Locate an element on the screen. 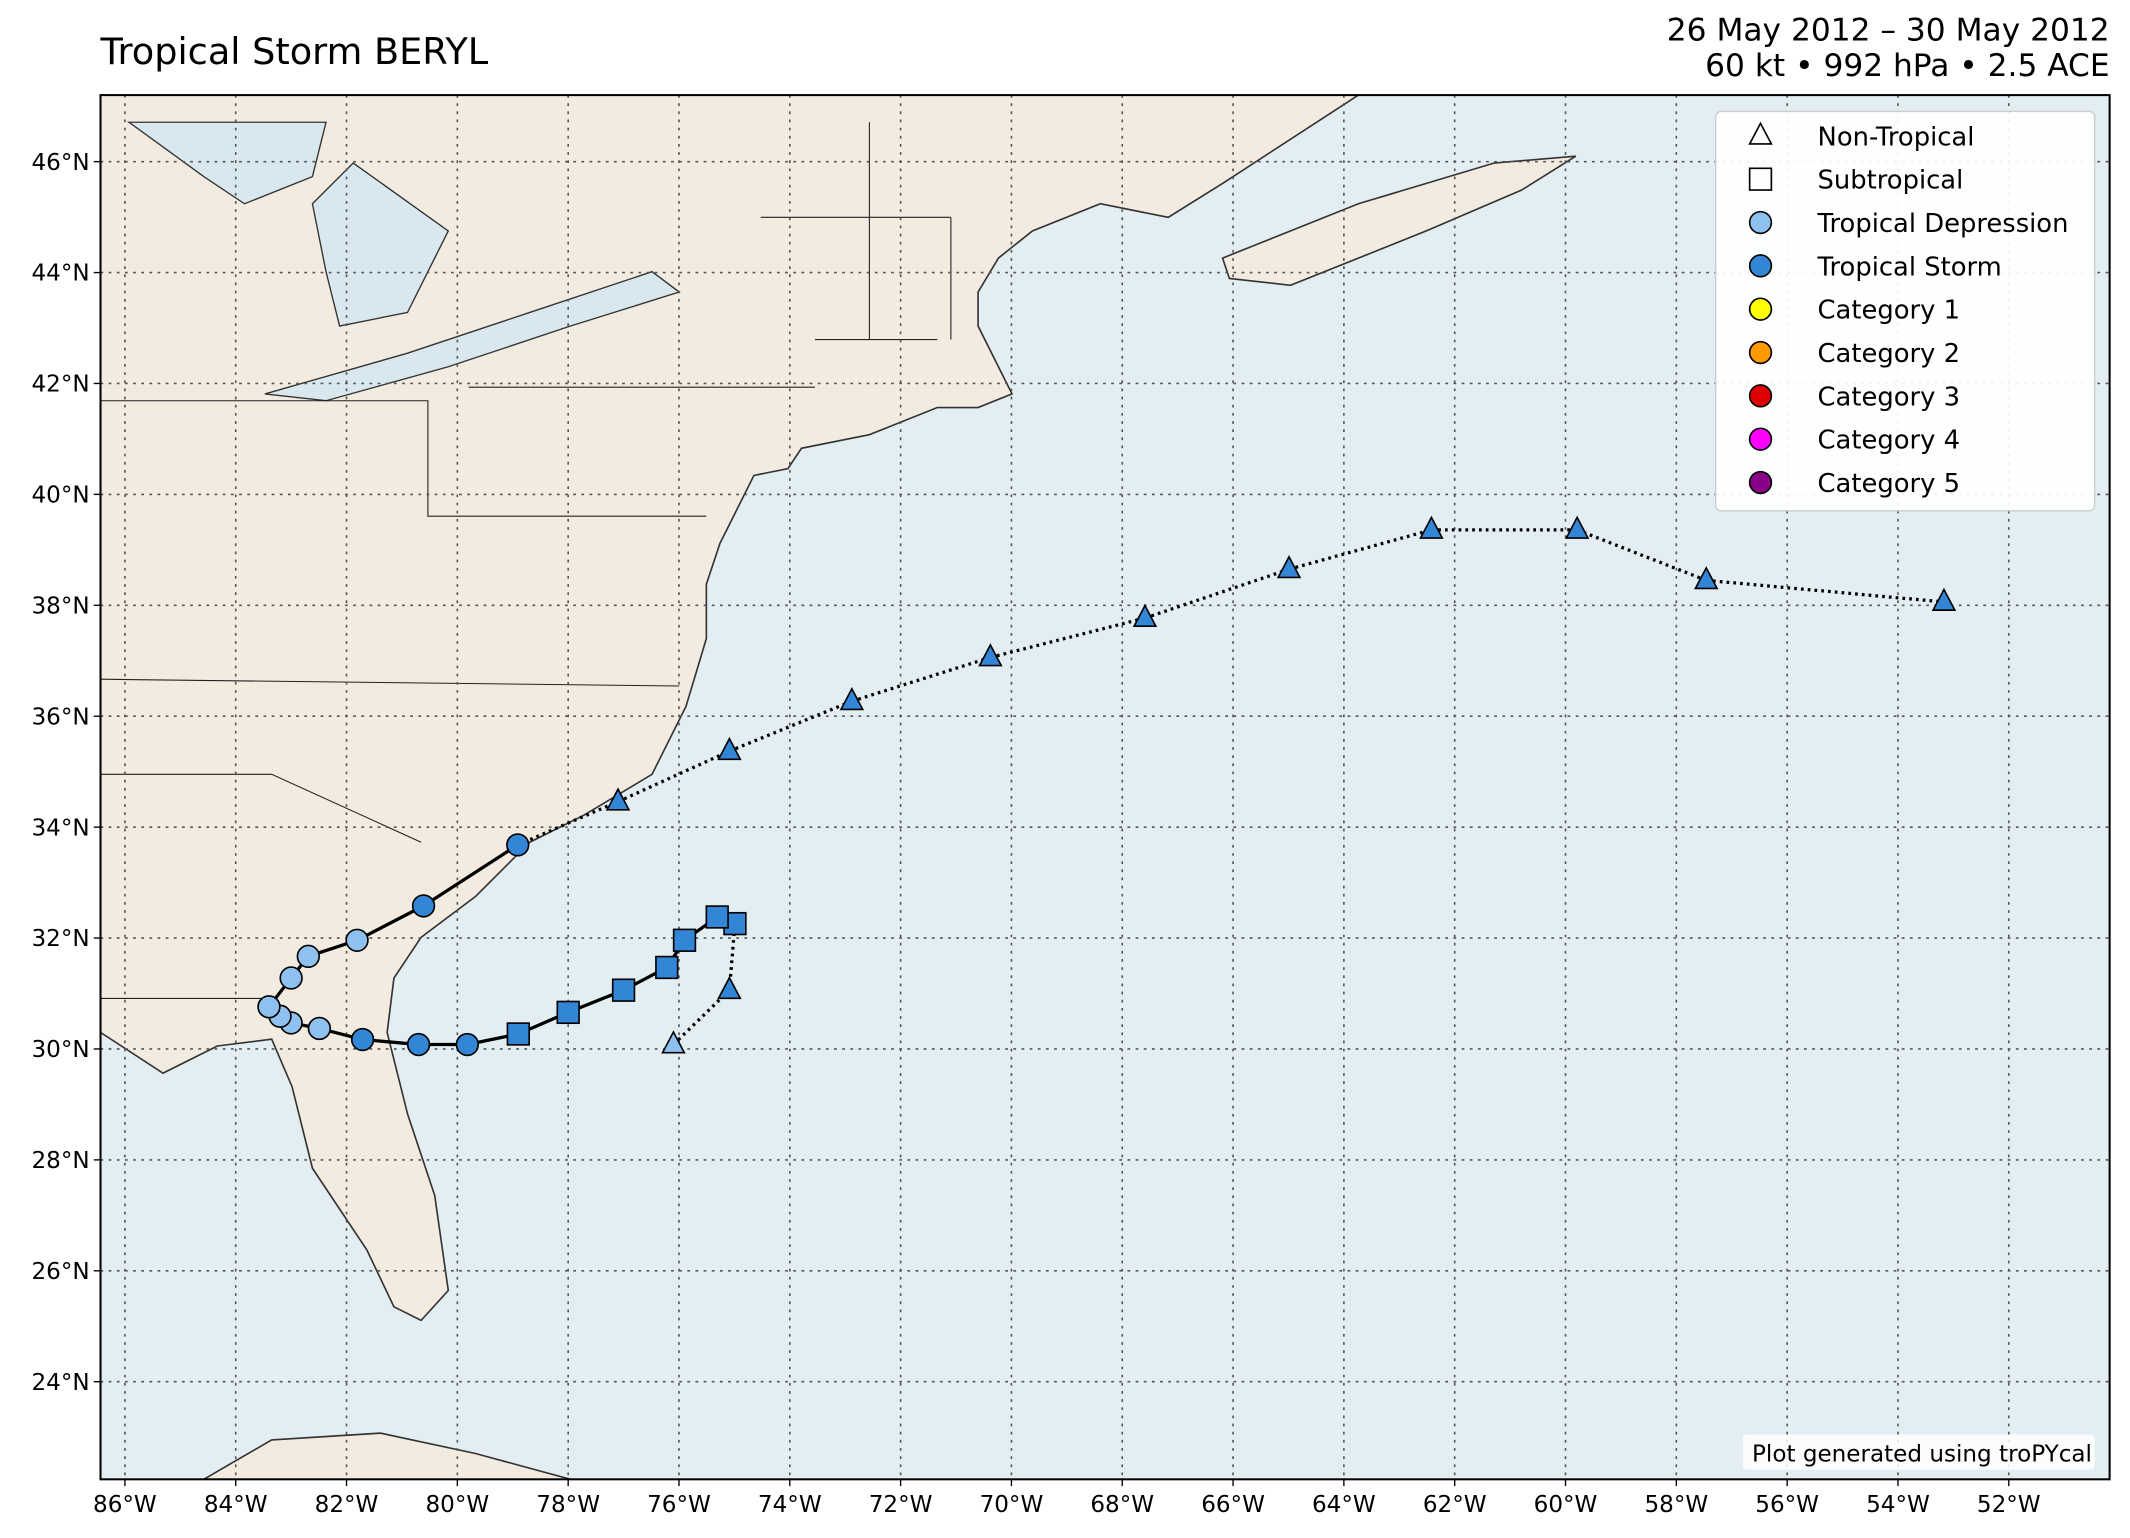 The image size is (2130, 1538). x-tick-label: 54°W is located at coordinates (1898, 1505).